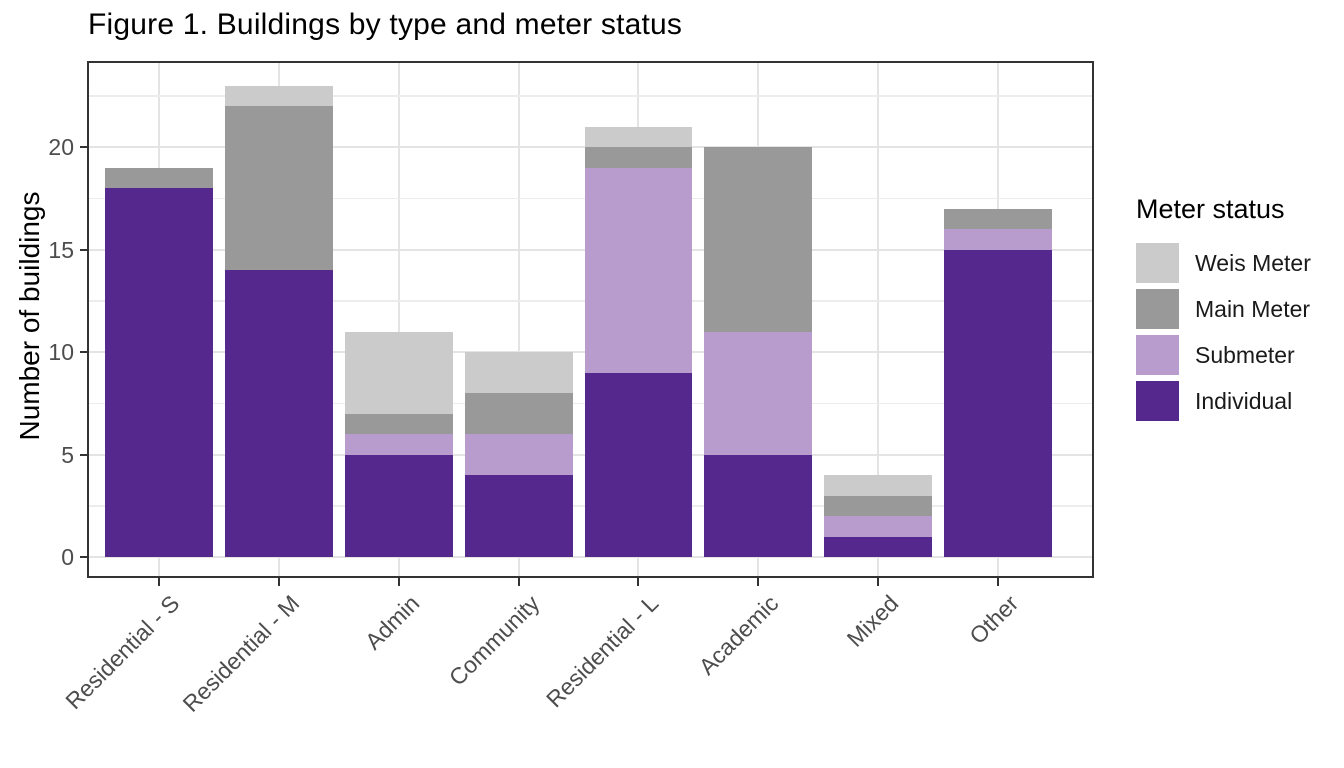 This screenshot has height=768, width=1344. What do you see at coordinates (1245, 354) in the screenshot?
I see `legend-label-submeter: Submeter` at bounding box center [1245, 354].